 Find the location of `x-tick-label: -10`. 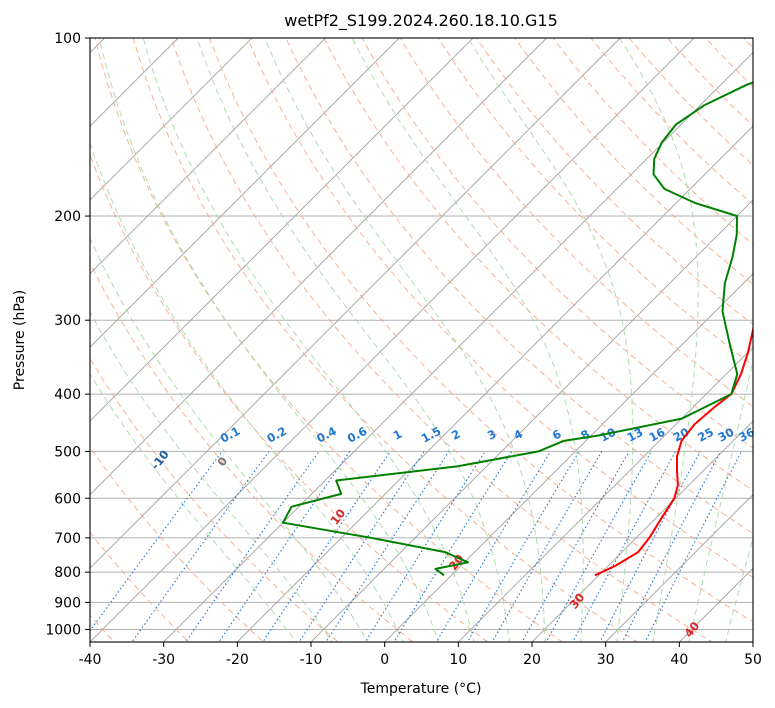

x-tick-label: -10 is located at coordinates (311, 660).